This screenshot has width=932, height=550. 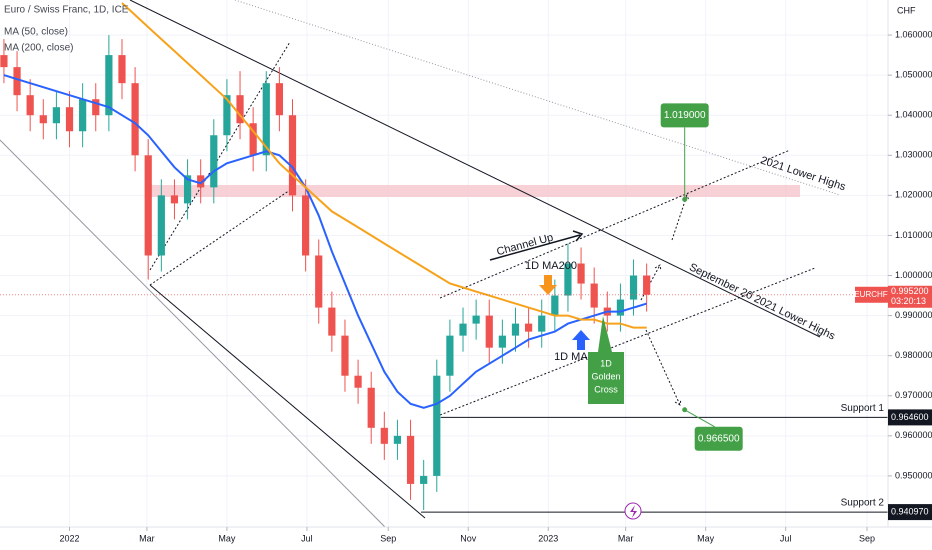 I want to click on support-label: 0.940970, so click(x=910, y=511).